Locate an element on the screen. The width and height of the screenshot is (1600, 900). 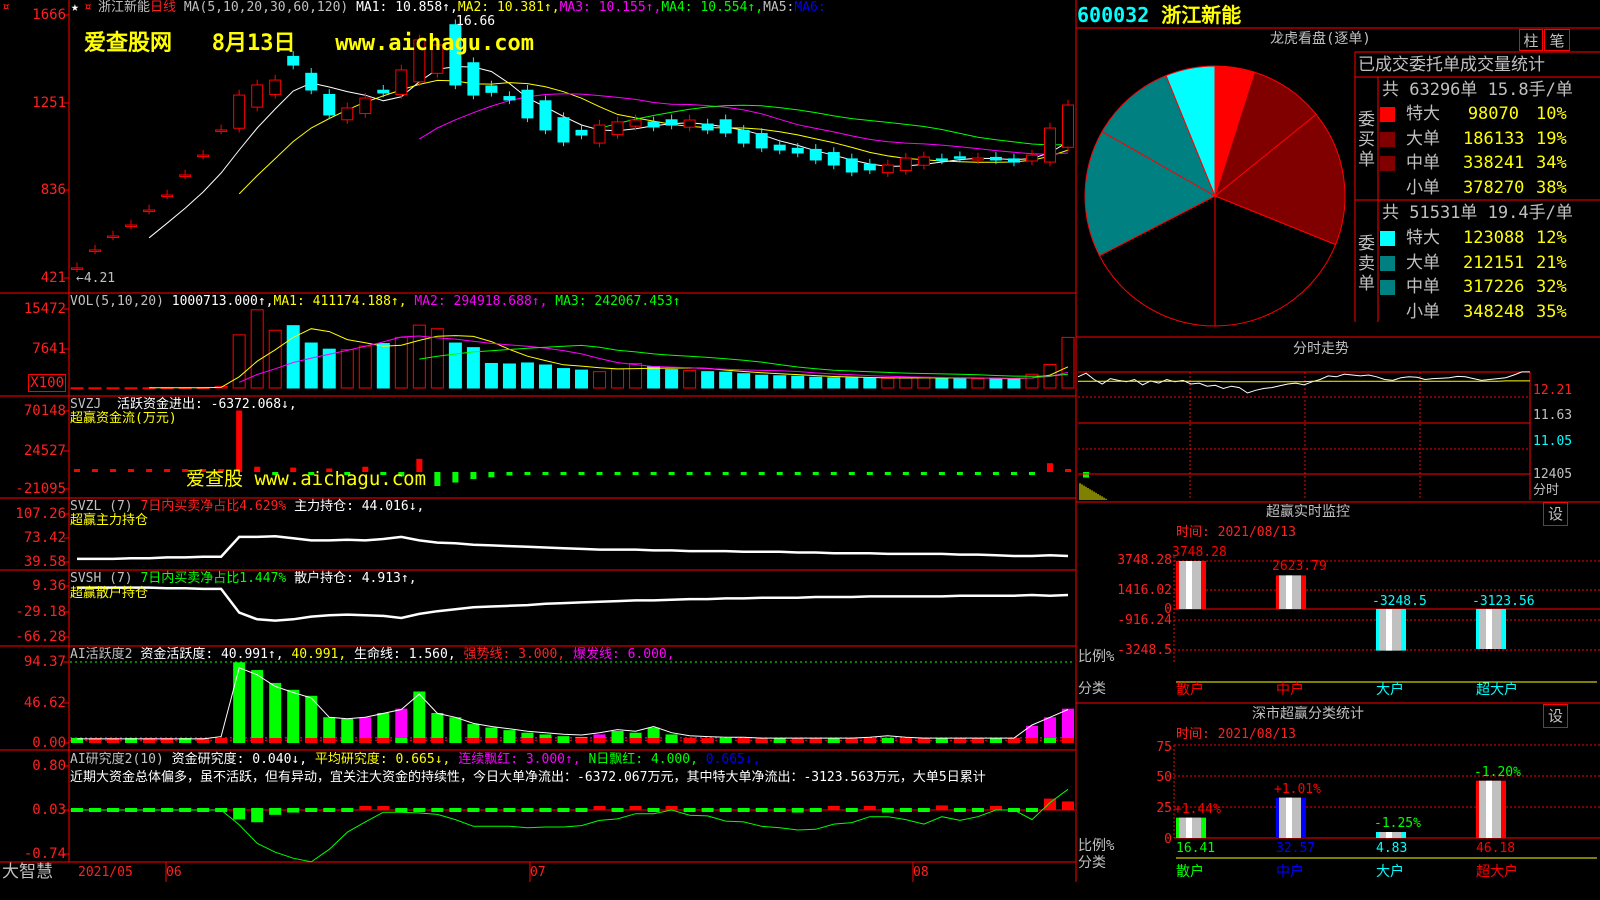
svsh-subtitle: 超赢散户持仓 is located at coordinates (109, 593).